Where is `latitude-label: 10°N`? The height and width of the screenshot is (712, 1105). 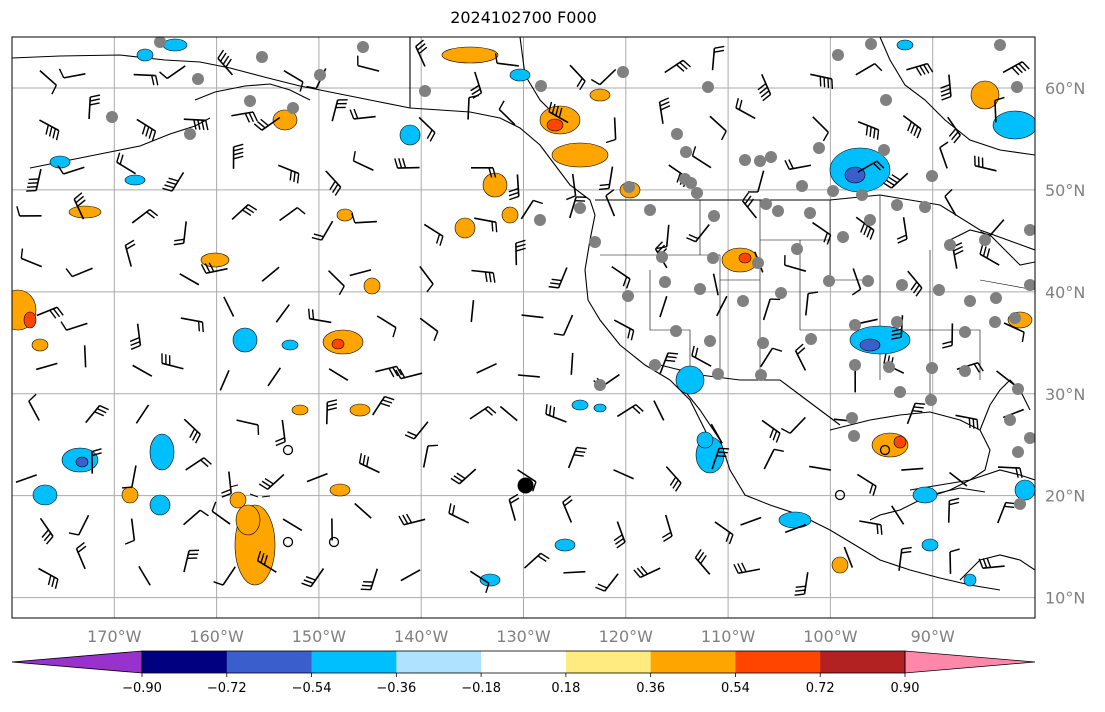
latitude-label: 10°N is located at coordinates (1065, 598).